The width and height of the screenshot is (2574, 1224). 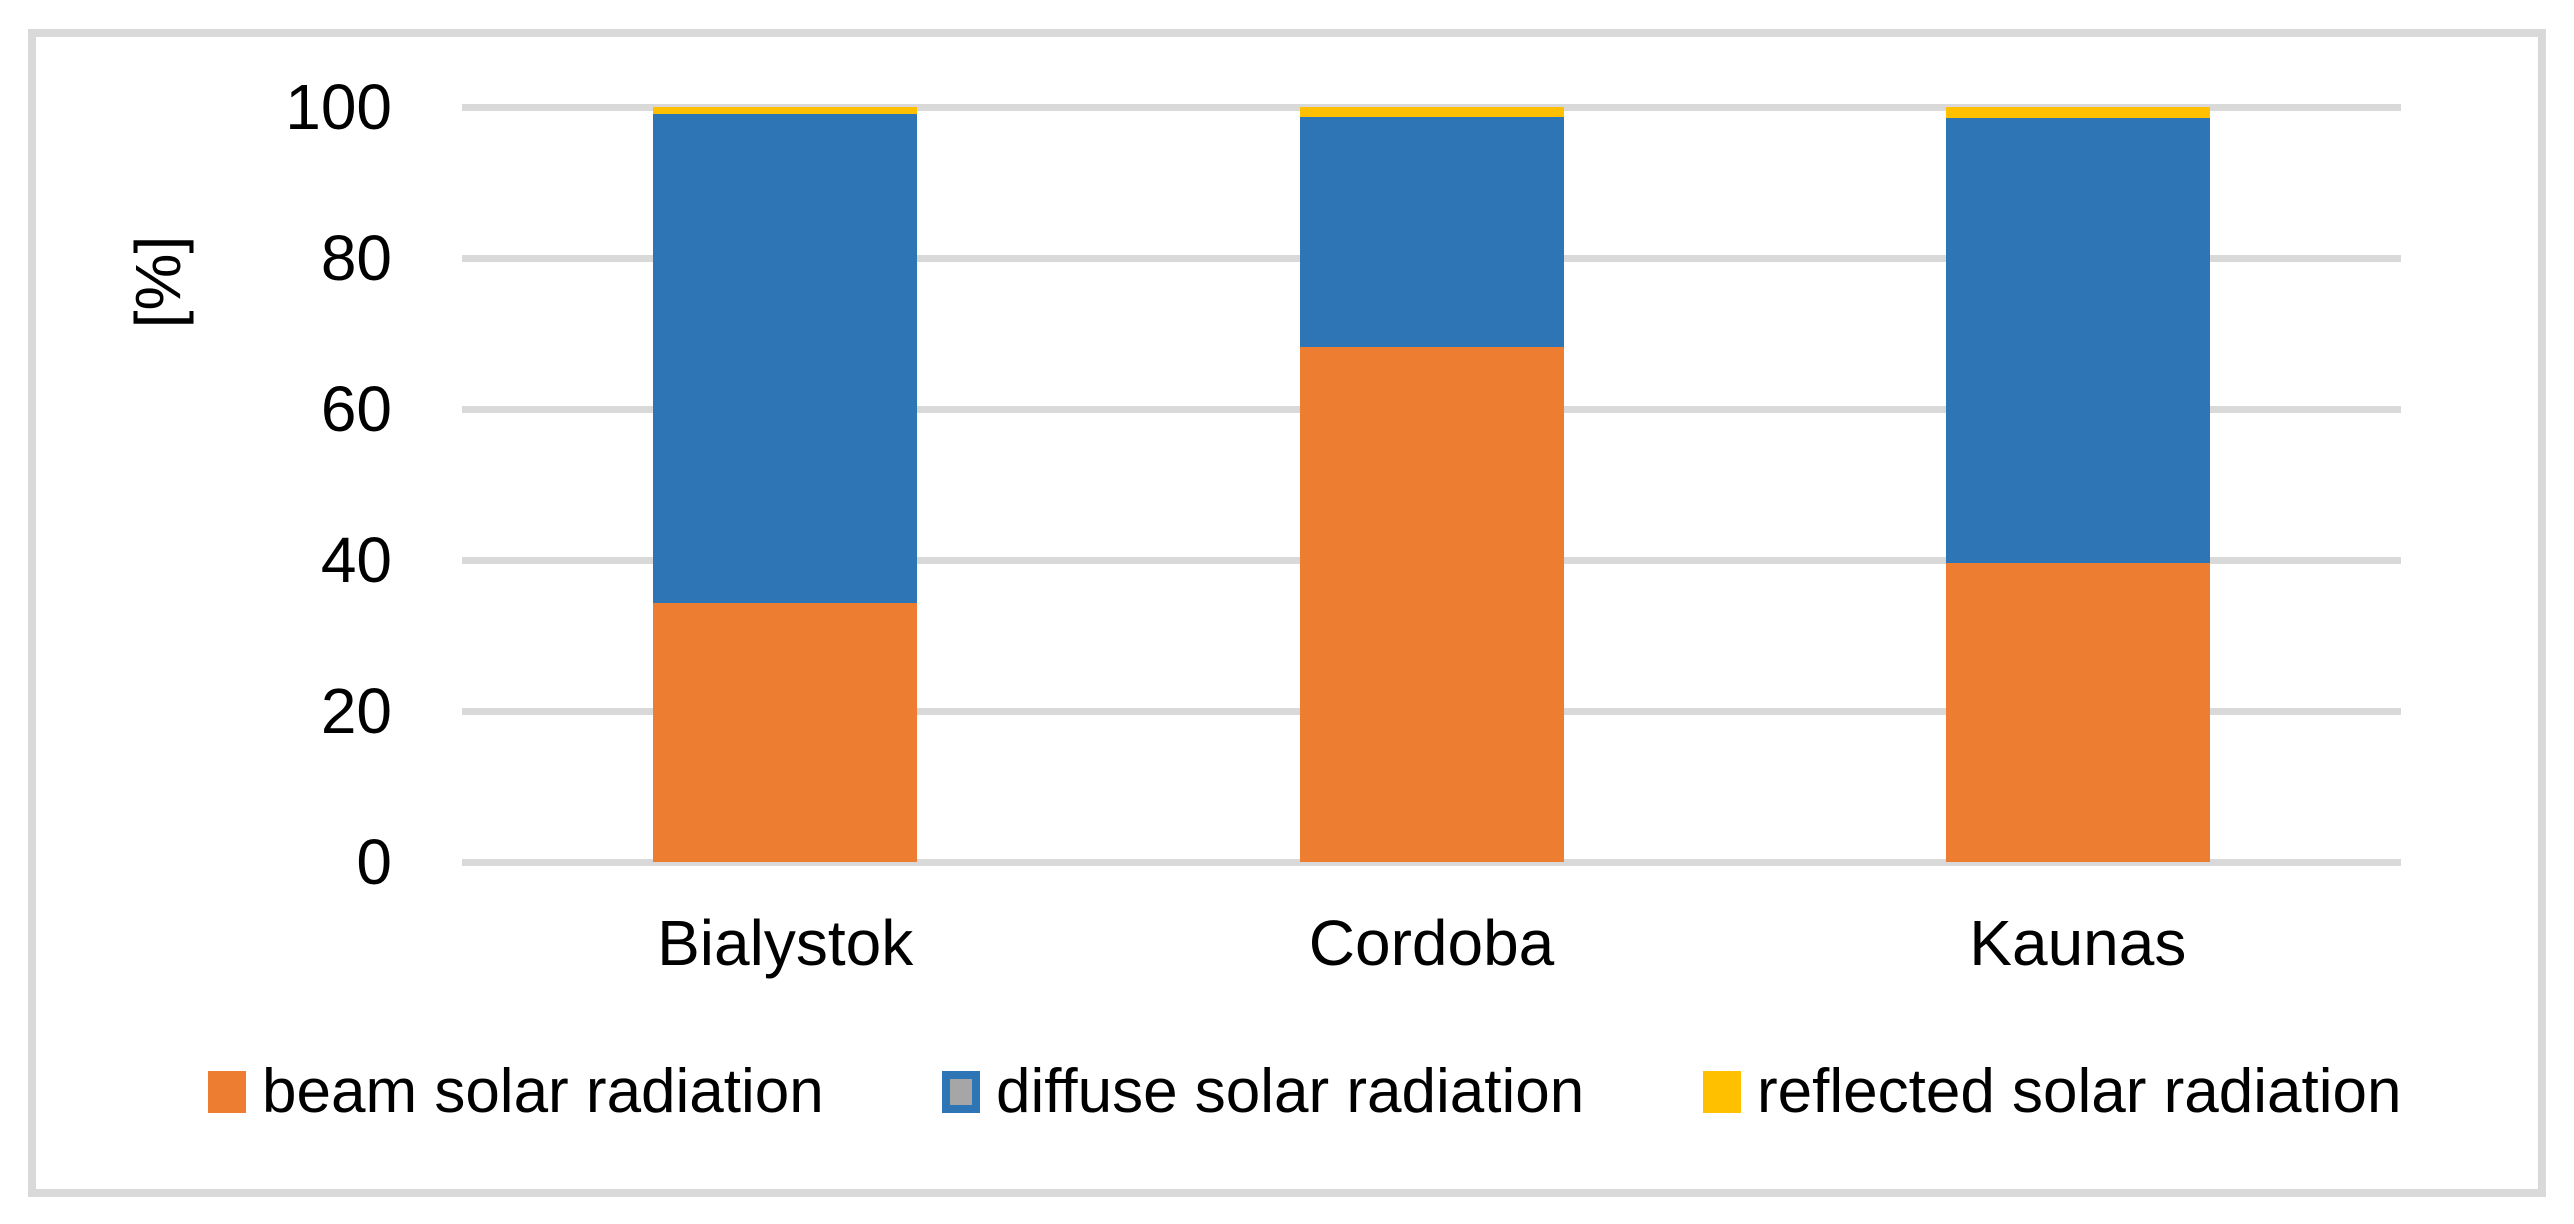 I want to click on y-tick-label-80: 80, so click(x=356, y=258).